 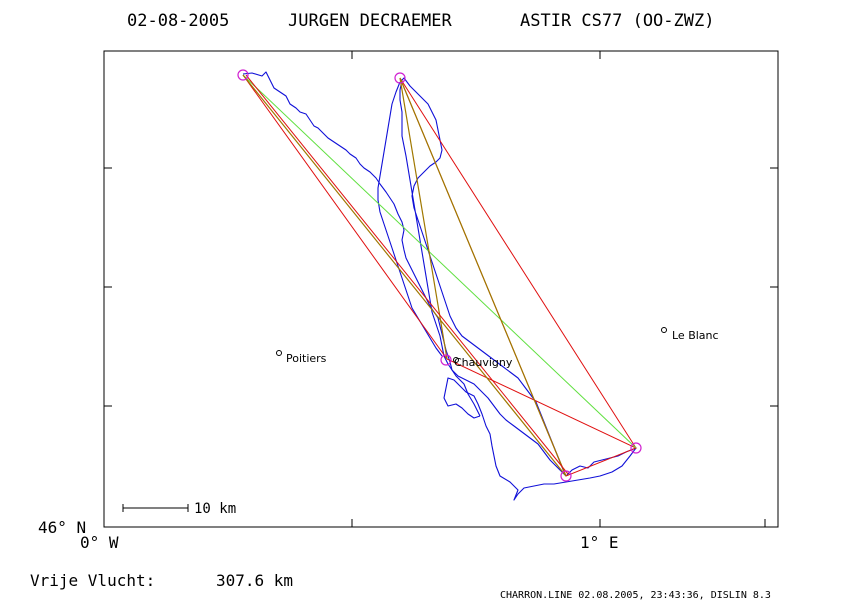 What do you see at coordinates (370, 21) in the screenshot?
I see `pilot-name: JURGEN DECRAEMER` at bounding box center [370, 21].